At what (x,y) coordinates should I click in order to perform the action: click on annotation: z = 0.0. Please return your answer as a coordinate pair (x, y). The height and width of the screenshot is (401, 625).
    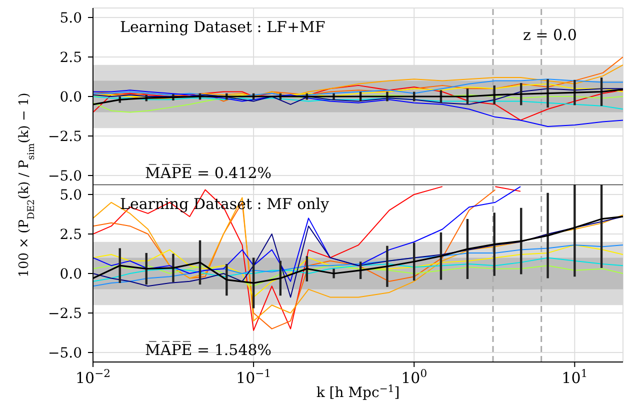
    Looking at the image, I should click on (550, 35).